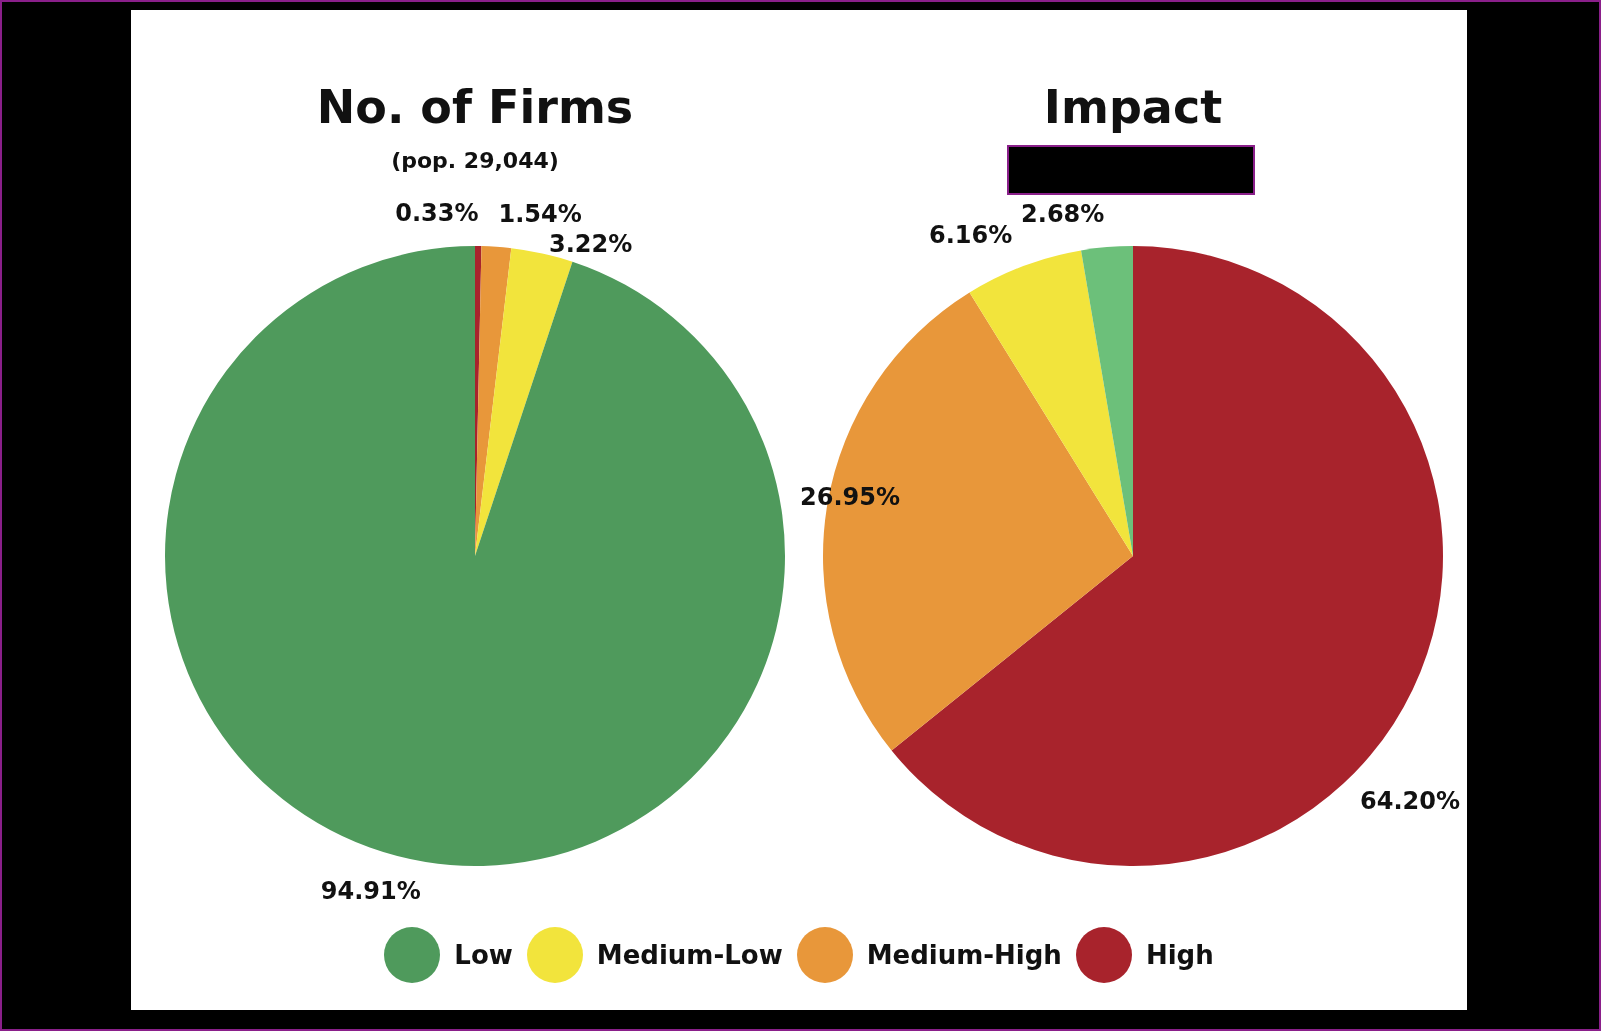 The height and width of the screenshot is (1031, 1601). I want to click on legend-label: Medium-High, so click(964, 955).